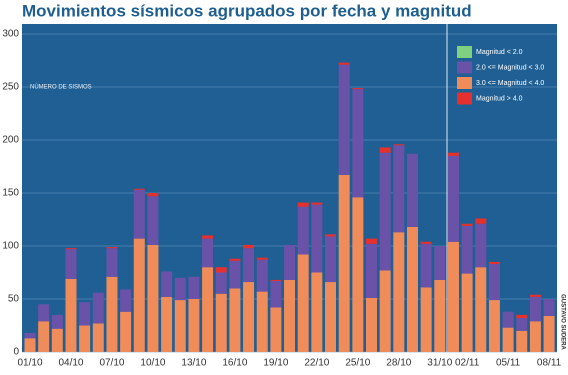 The width and height of the screenshot is (568, 375). What do you see at coordinates (10, 246) in the screenshot?
I see `y-tick-label: 100` at bounding box center [10, 246].